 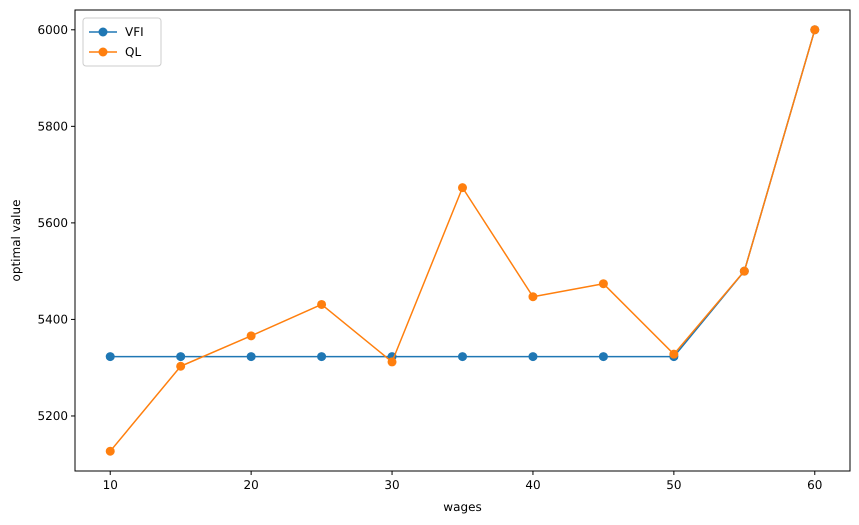 What do you see at coordinates (674, 485) in the screenshot?
I see `x-tick-label: 50` at bounding box center [674, 485].